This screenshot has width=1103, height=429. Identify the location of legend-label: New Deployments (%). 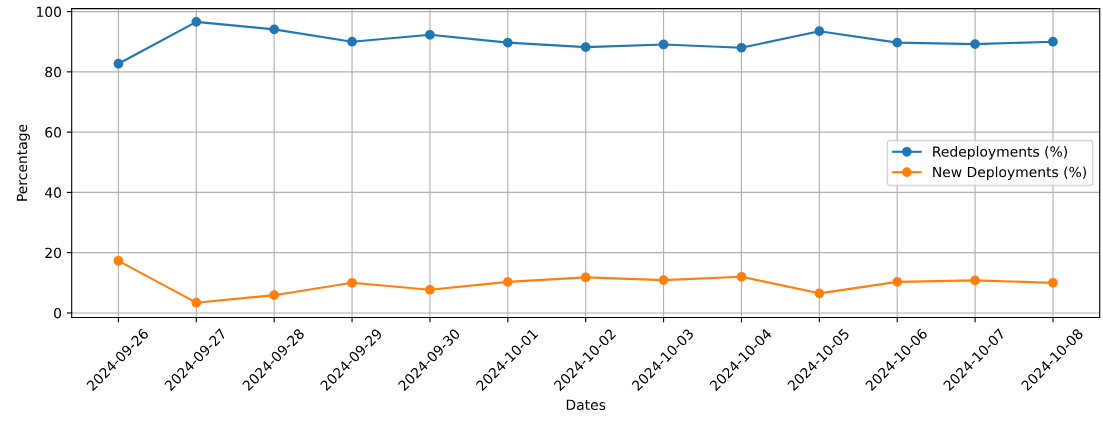
(1009, 173).